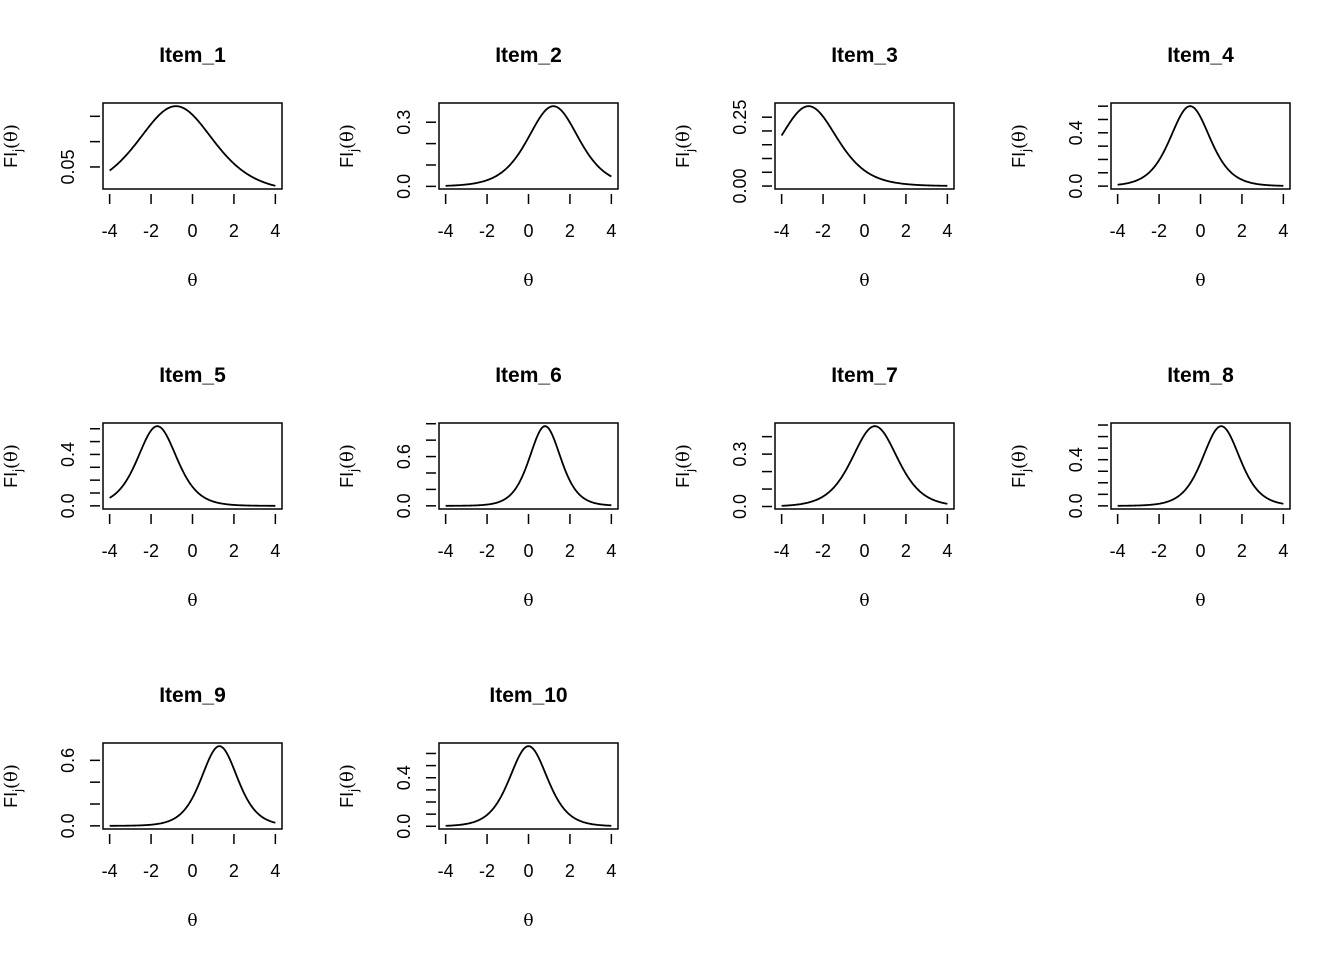  Describe the element at coordinates (740, 186) in the screenshot. I see `y-tick-label: 0.00` at that location.